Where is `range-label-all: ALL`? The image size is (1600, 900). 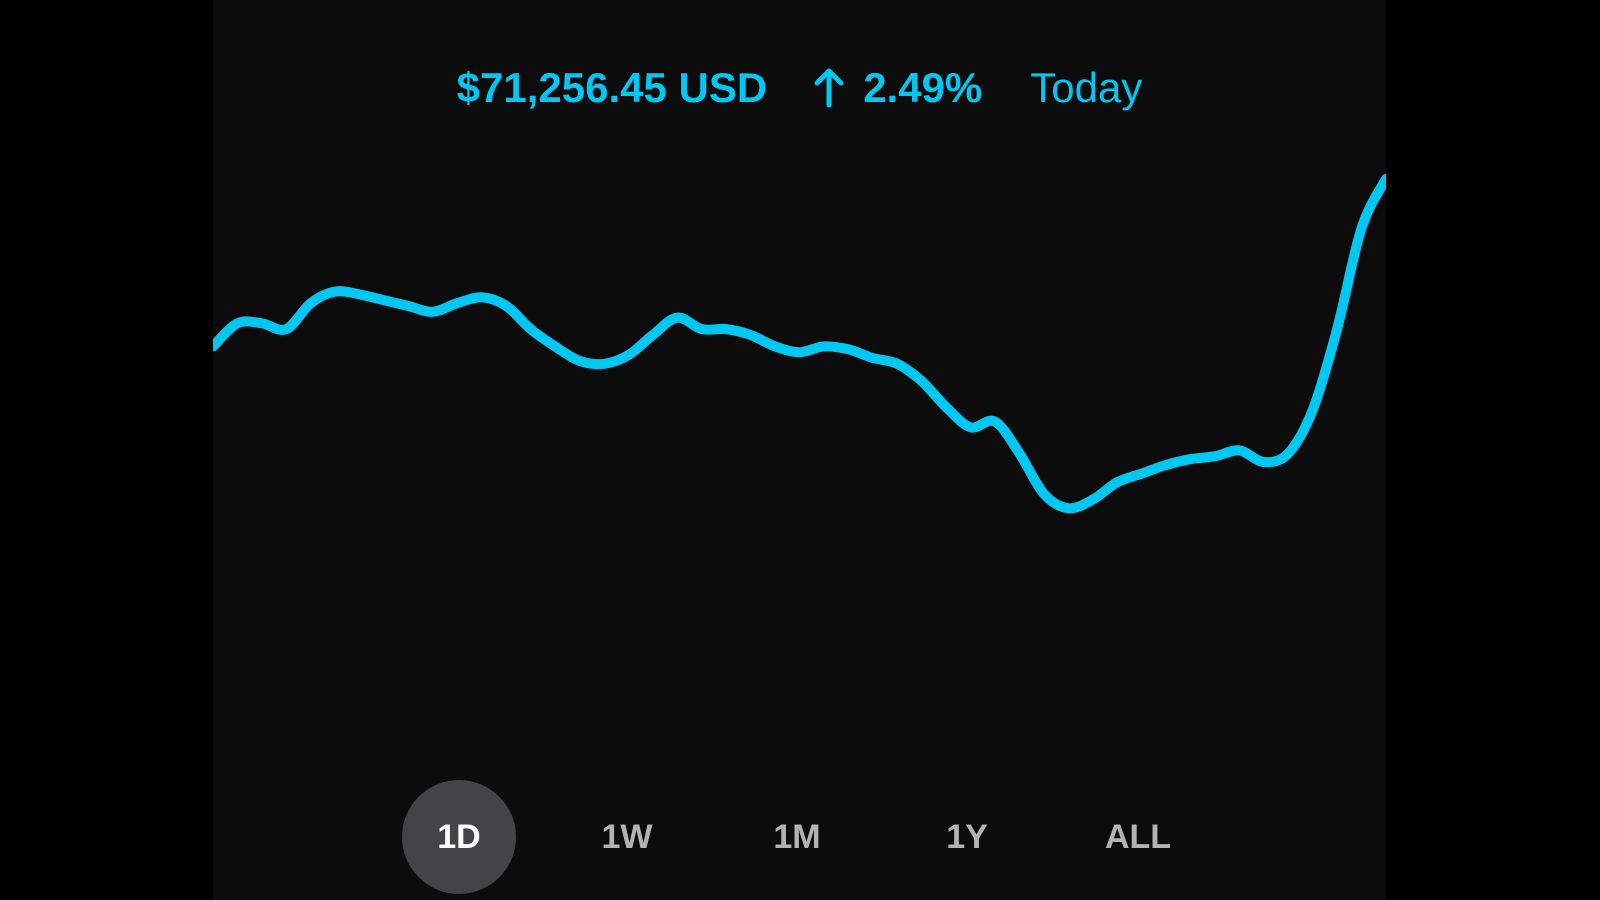 range-label-all: ALL is located at coordinates (1138, 836).